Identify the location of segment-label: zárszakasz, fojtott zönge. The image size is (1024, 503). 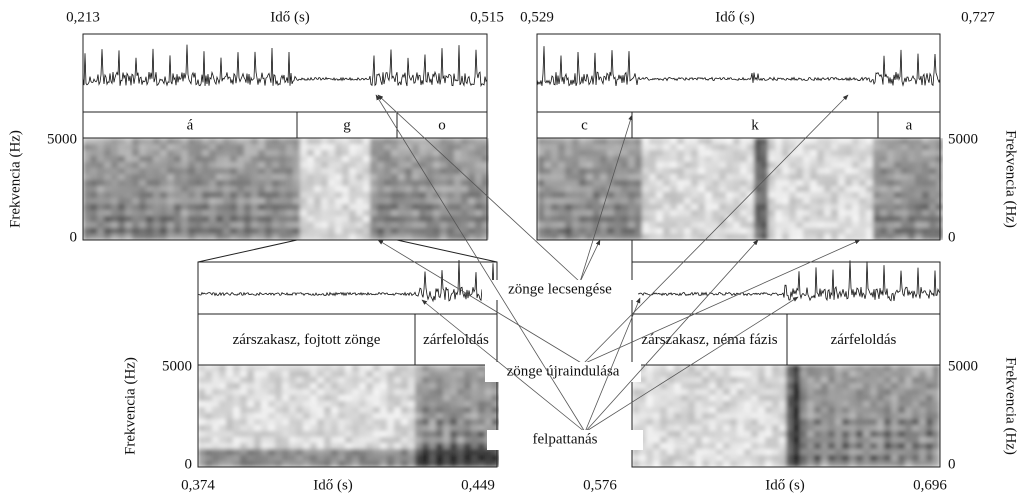
(307, 340).